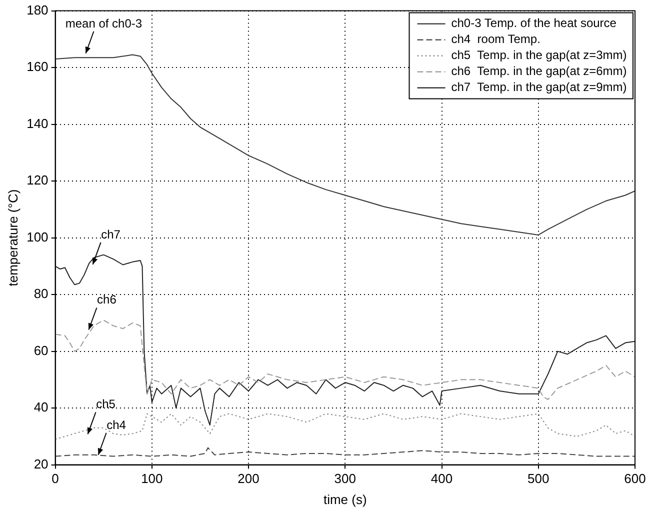 This screenshot has height=512, width=663. What do you see at coordinates (345, 499) in the screenshot?
I see `x-axis-title: time (s)` at bounding box center [345, 499].